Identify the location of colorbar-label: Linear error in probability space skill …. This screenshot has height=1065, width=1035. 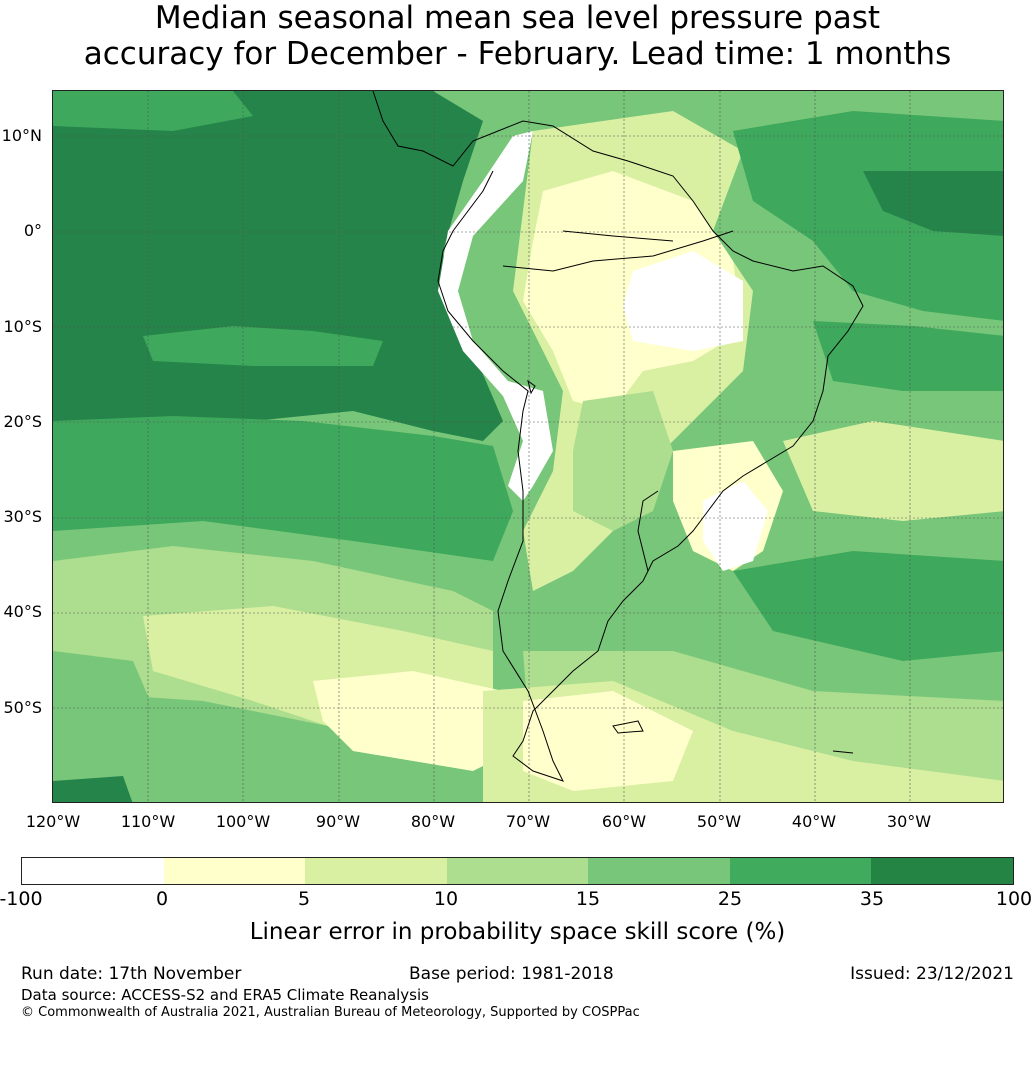
(517, 932).